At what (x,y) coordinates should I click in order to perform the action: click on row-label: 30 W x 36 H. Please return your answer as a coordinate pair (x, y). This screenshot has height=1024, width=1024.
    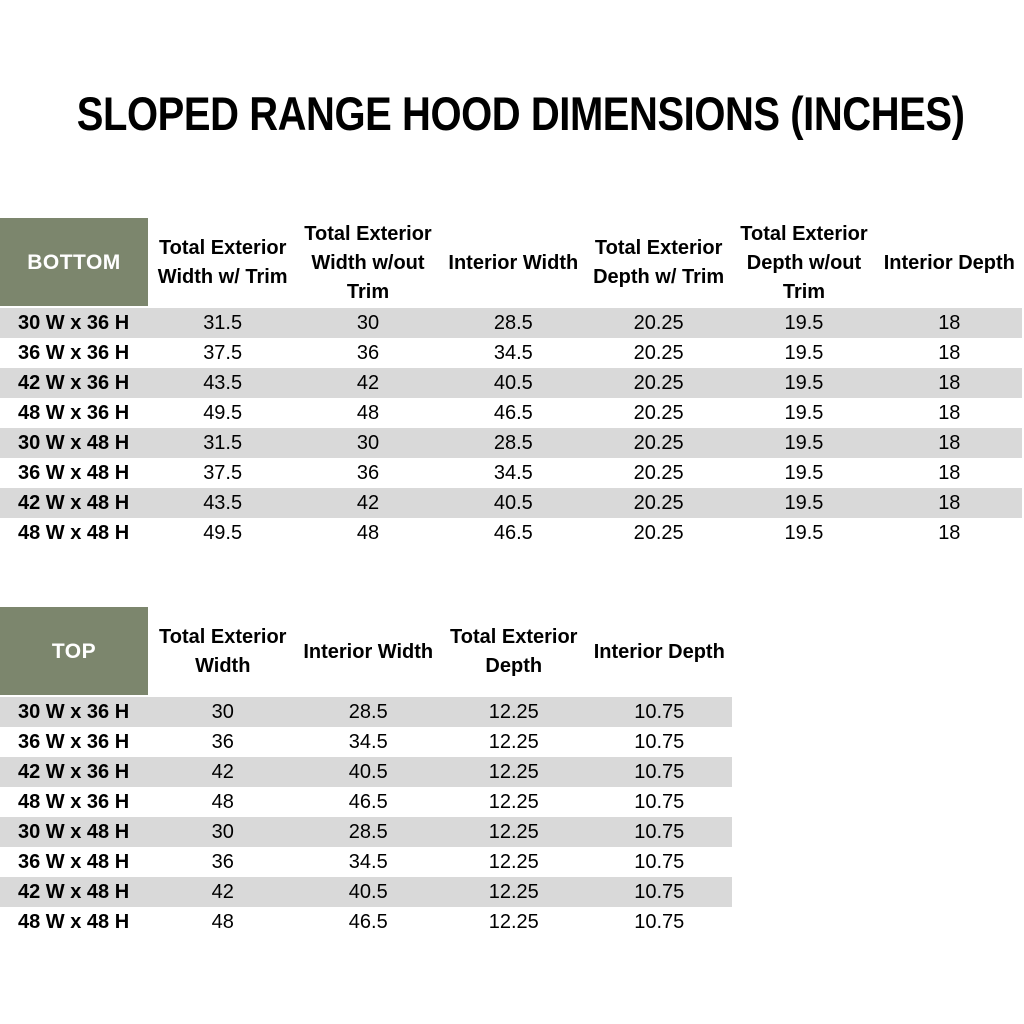
    Looking at the image, I should click on (74, 322).